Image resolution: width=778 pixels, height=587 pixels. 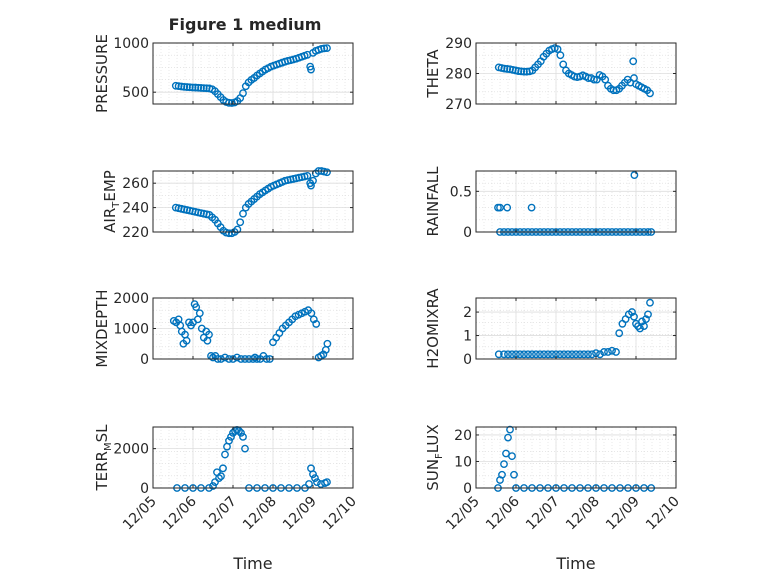 I want to click on y-tick-label: 260, so click(x=135, y=184).